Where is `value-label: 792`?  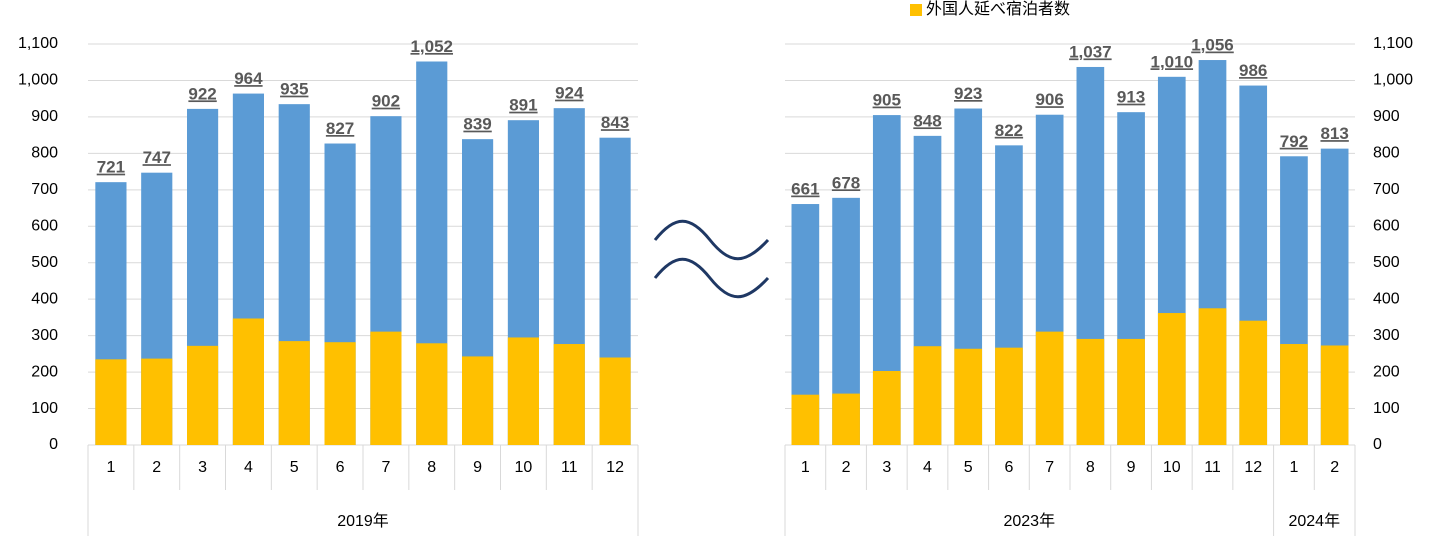 value-label: 792 is located at coordinates (1294, 141).